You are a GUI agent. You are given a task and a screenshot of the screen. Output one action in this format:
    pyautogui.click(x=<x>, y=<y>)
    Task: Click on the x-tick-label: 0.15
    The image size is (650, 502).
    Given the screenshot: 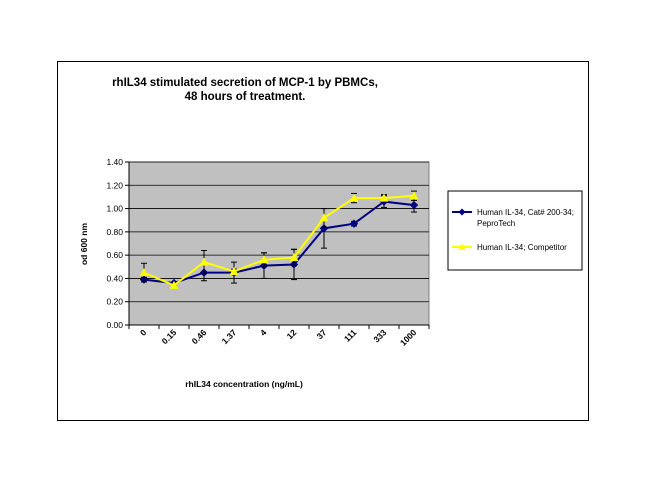 What is the action you would take?
    pyautogui.click(x=169, y=336)
    